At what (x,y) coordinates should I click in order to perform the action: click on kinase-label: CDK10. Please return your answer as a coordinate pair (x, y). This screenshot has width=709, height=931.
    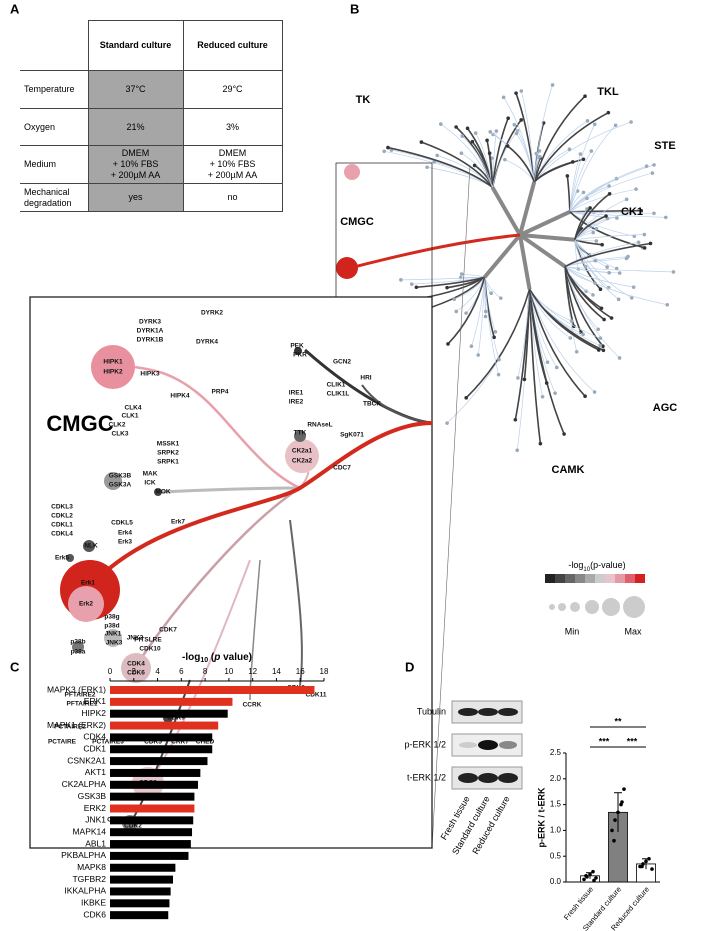
    Looking at the image, I should click on (150, 649).